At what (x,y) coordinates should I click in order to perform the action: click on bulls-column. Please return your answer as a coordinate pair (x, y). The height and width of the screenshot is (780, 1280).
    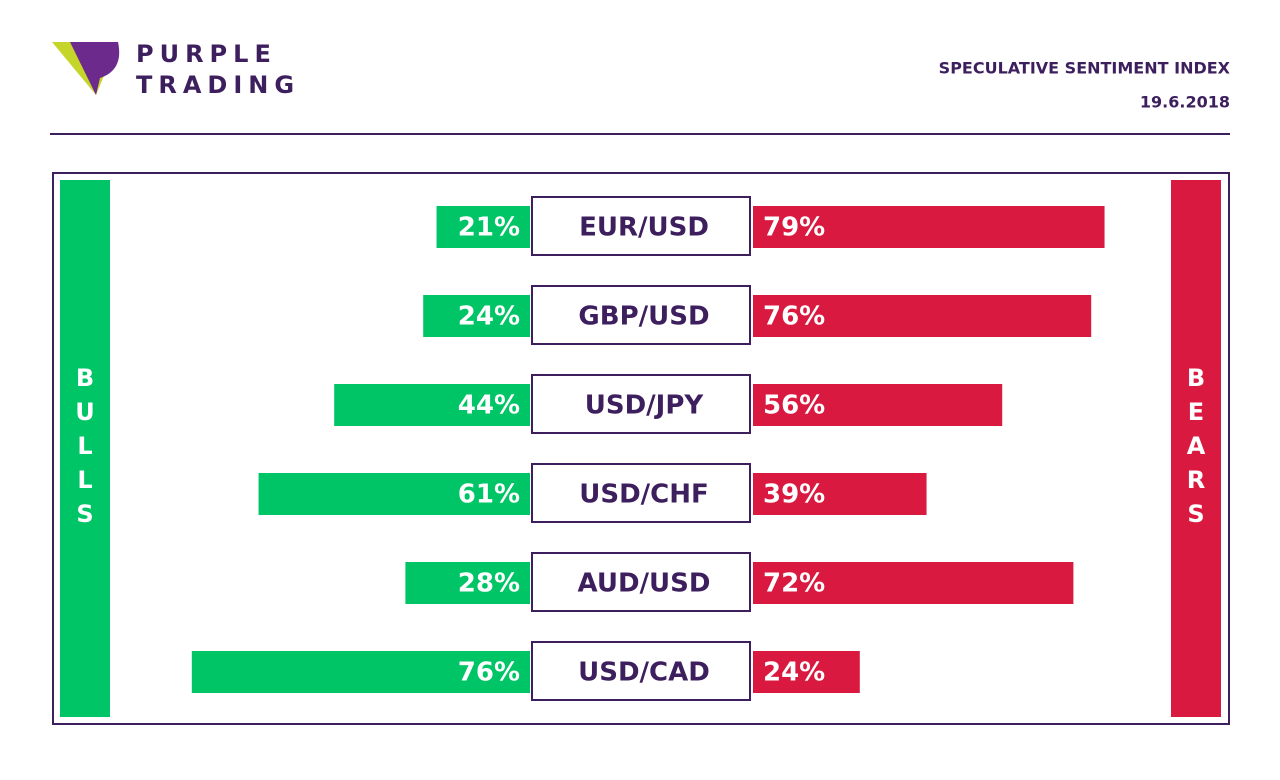
    Looking at the image, I should click on (85, 448).